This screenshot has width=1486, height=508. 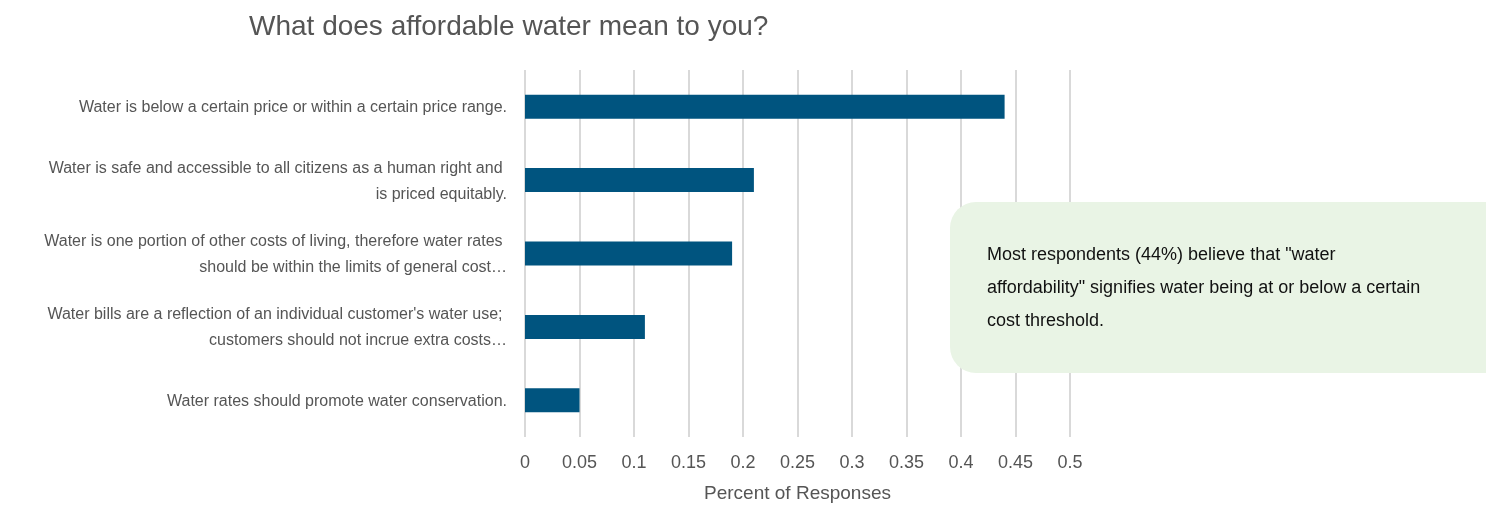 What do you see at coordinates (1204, 287) in the screenshot?
I see `annotation: Most respondents (44%) believe that "water affordability" signifies water being at or below a certain cost threshold.` at bounding box center [1204, 287].